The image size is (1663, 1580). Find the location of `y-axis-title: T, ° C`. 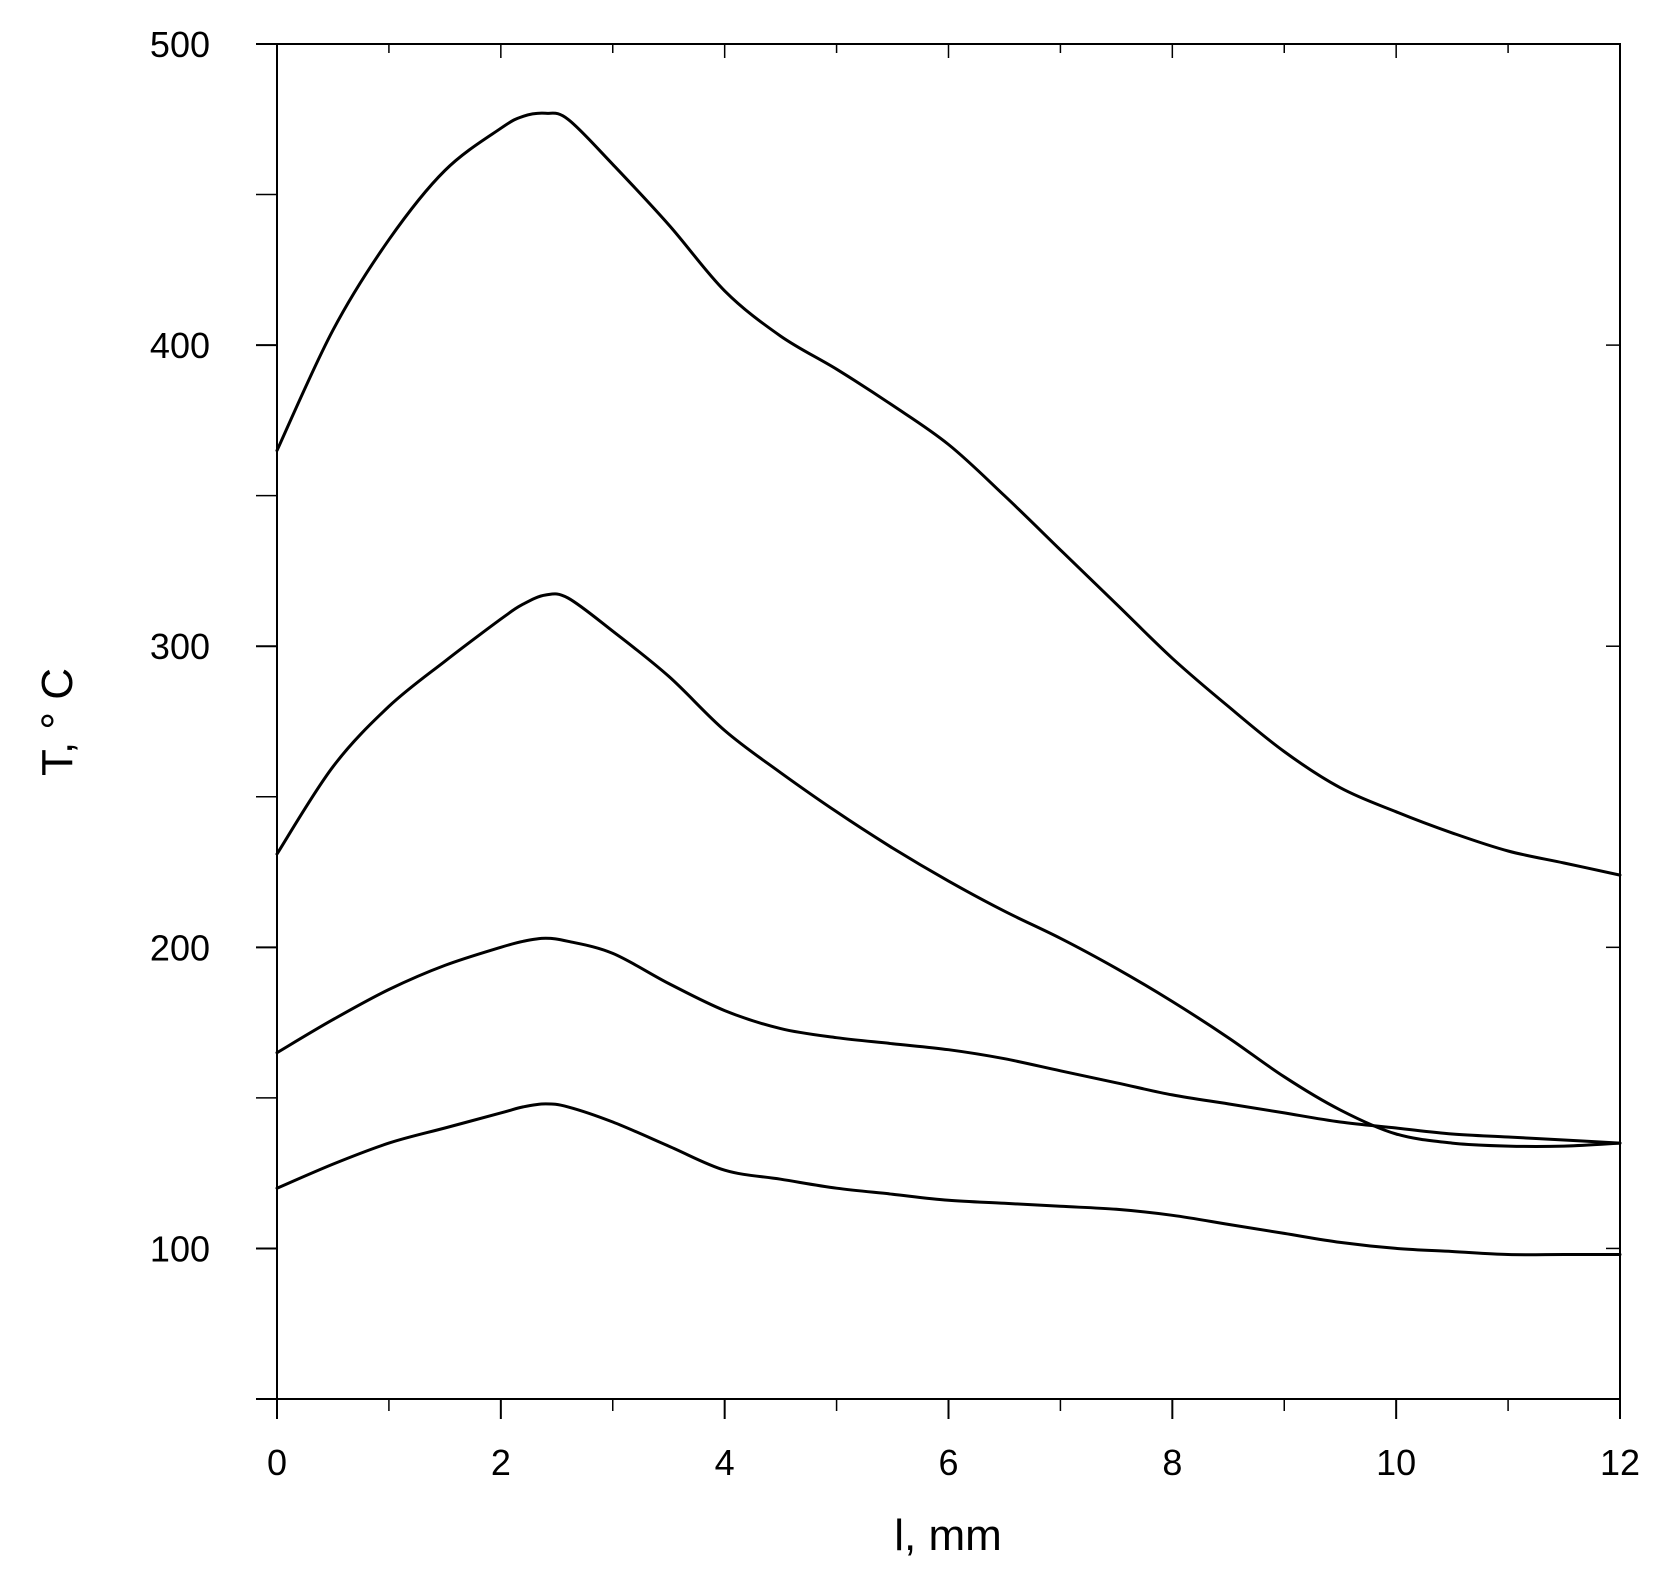

y-axis-title: T, ° C is located at coordinates (57, 722).